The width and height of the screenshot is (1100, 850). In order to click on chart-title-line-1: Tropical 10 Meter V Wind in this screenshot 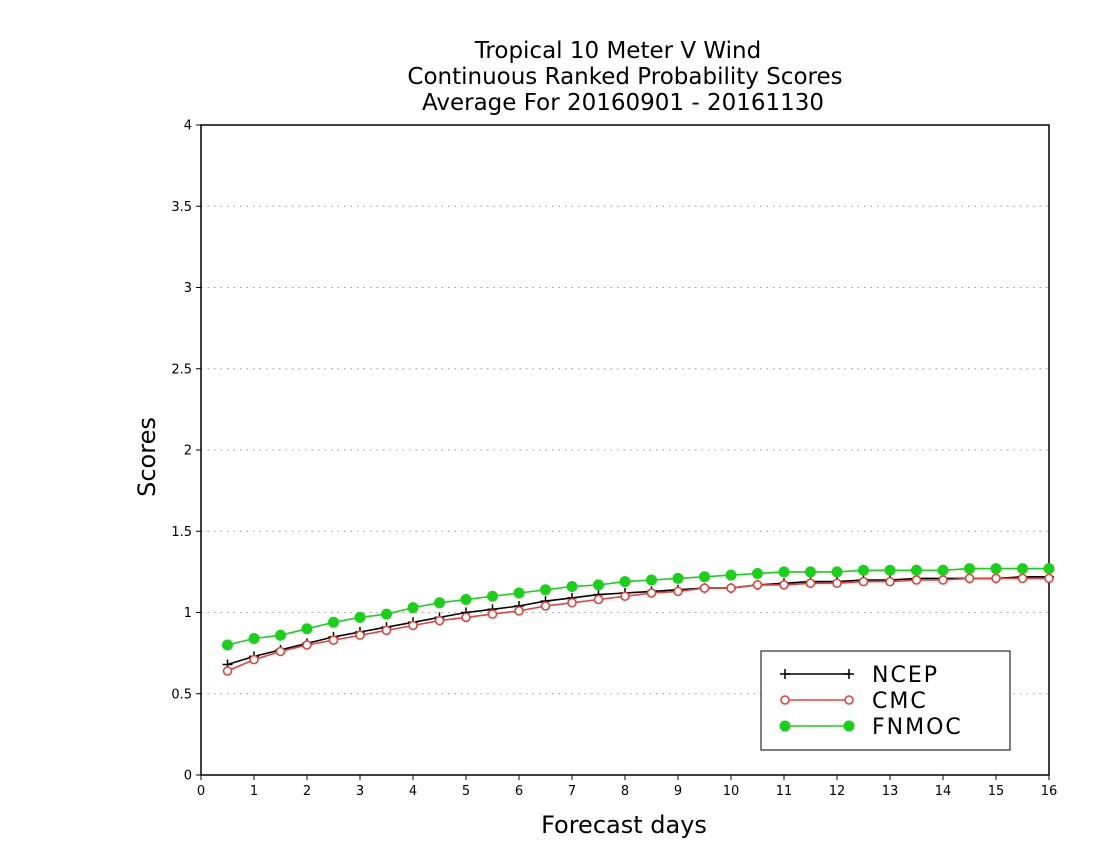, I will do `click(617, 51)`.